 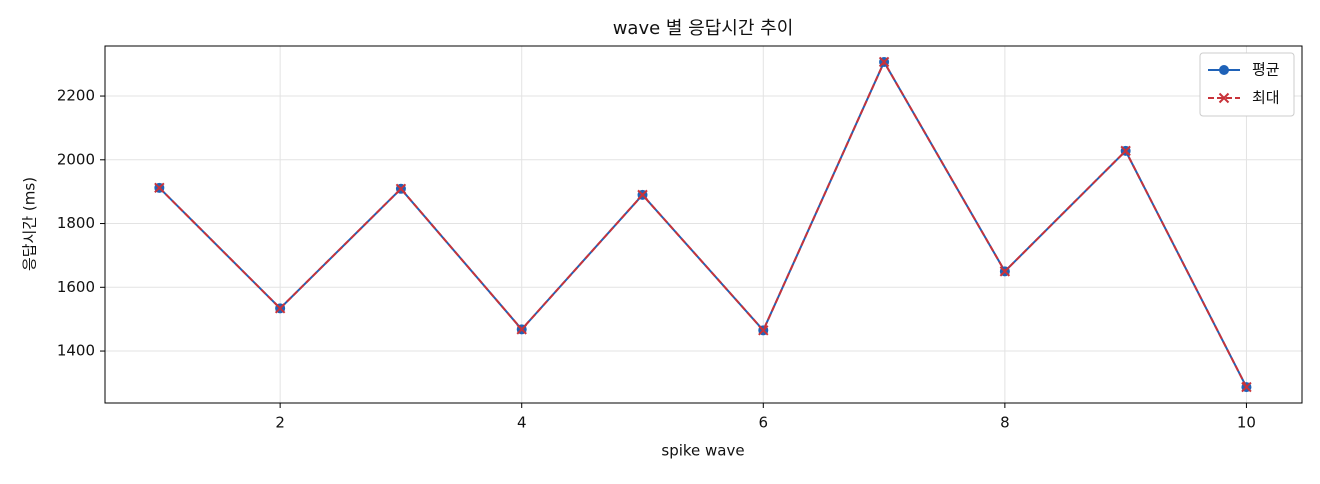 I want to click on x-tick-label: 2, so click(x=280, y=423).